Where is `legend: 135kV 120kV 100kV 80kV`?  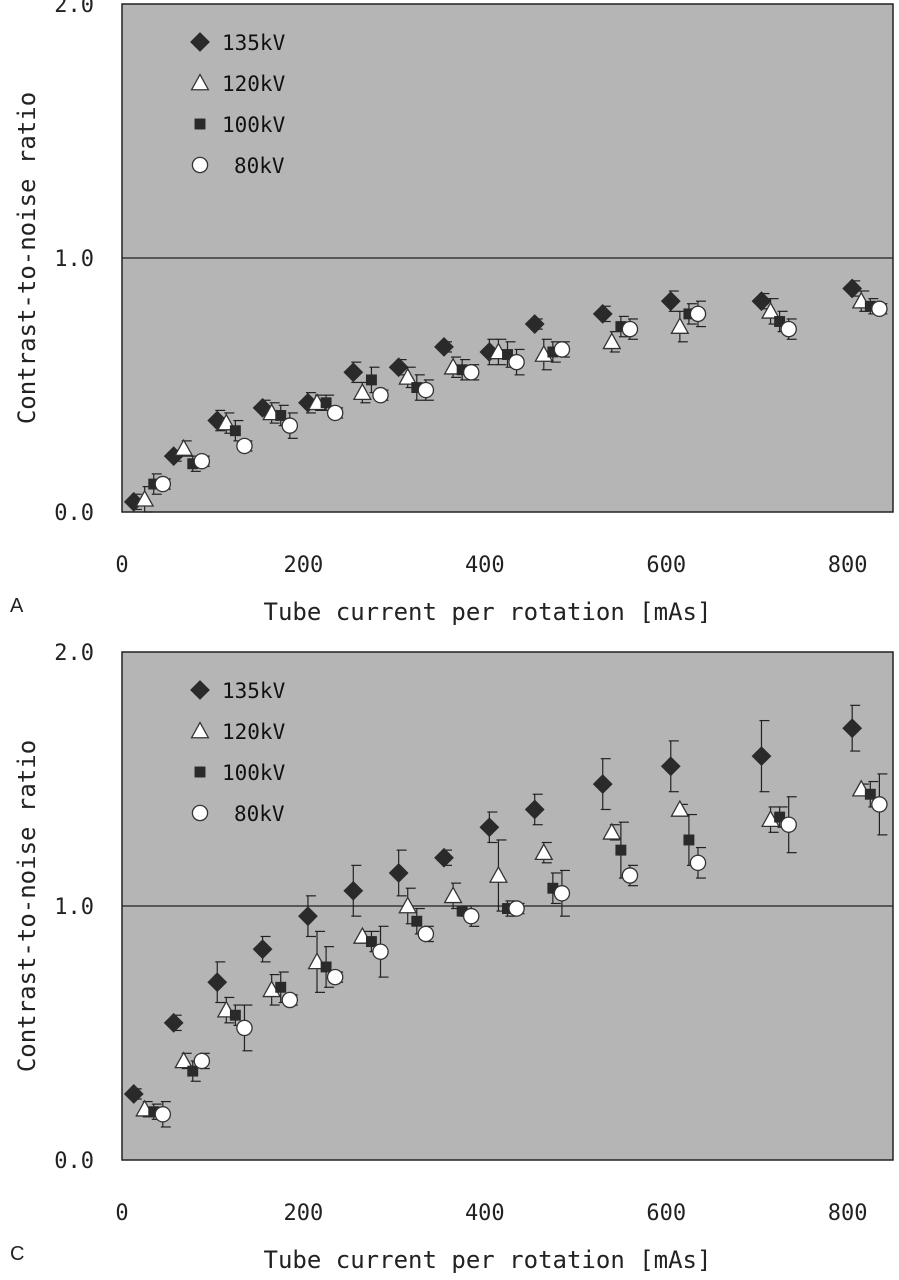
legend: 135kV 120kV 100kV 80kV is located at coordinates (238, 104).